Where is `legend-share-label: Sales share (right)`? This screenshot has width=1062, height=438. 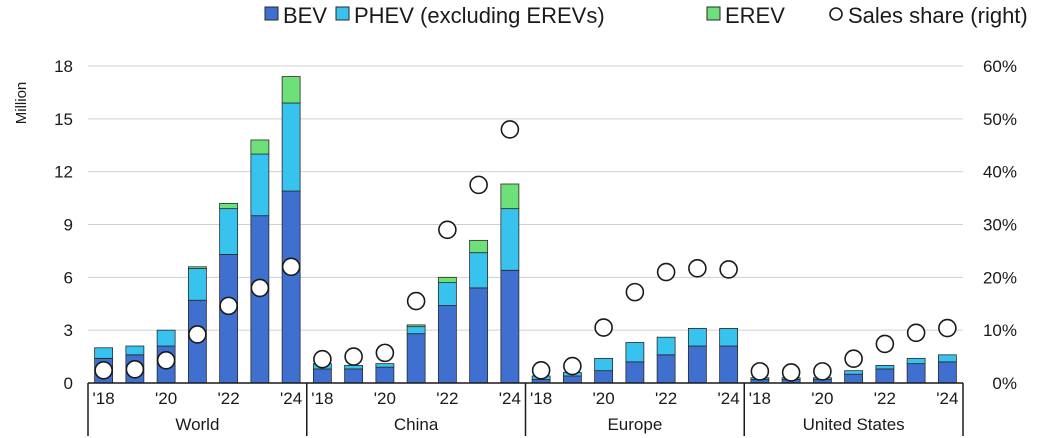
legend-share-label: Sales share (right) is located at coordinates (938, 15).